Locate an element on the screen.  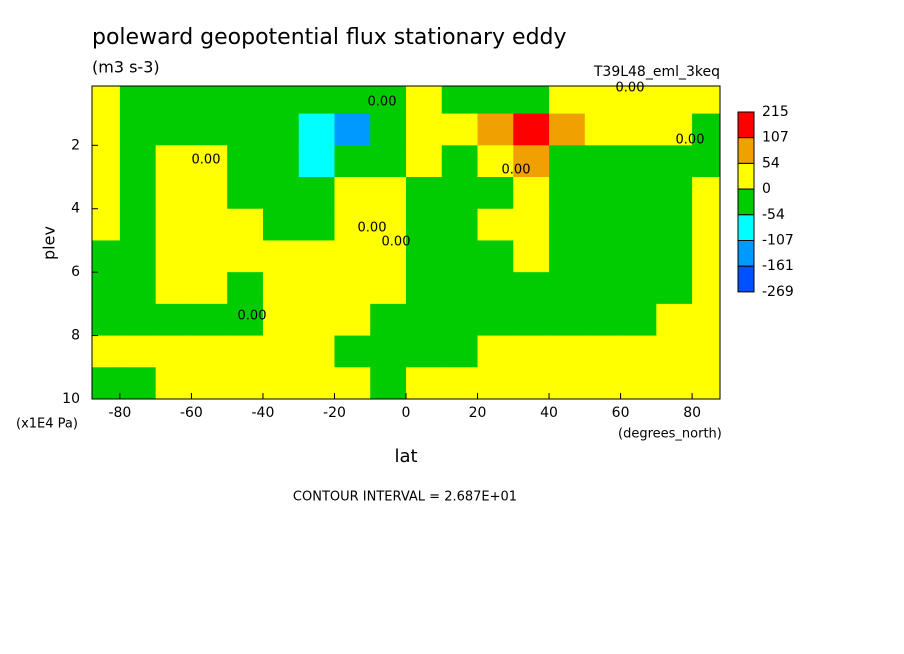
x-axis-label: lat is located at coordinates (405, 456).